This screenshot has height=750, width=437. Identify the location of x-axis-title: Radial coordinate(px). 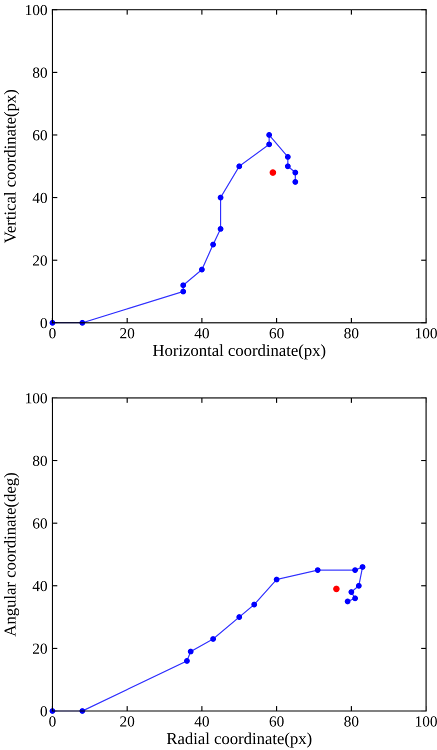
(239, 740).